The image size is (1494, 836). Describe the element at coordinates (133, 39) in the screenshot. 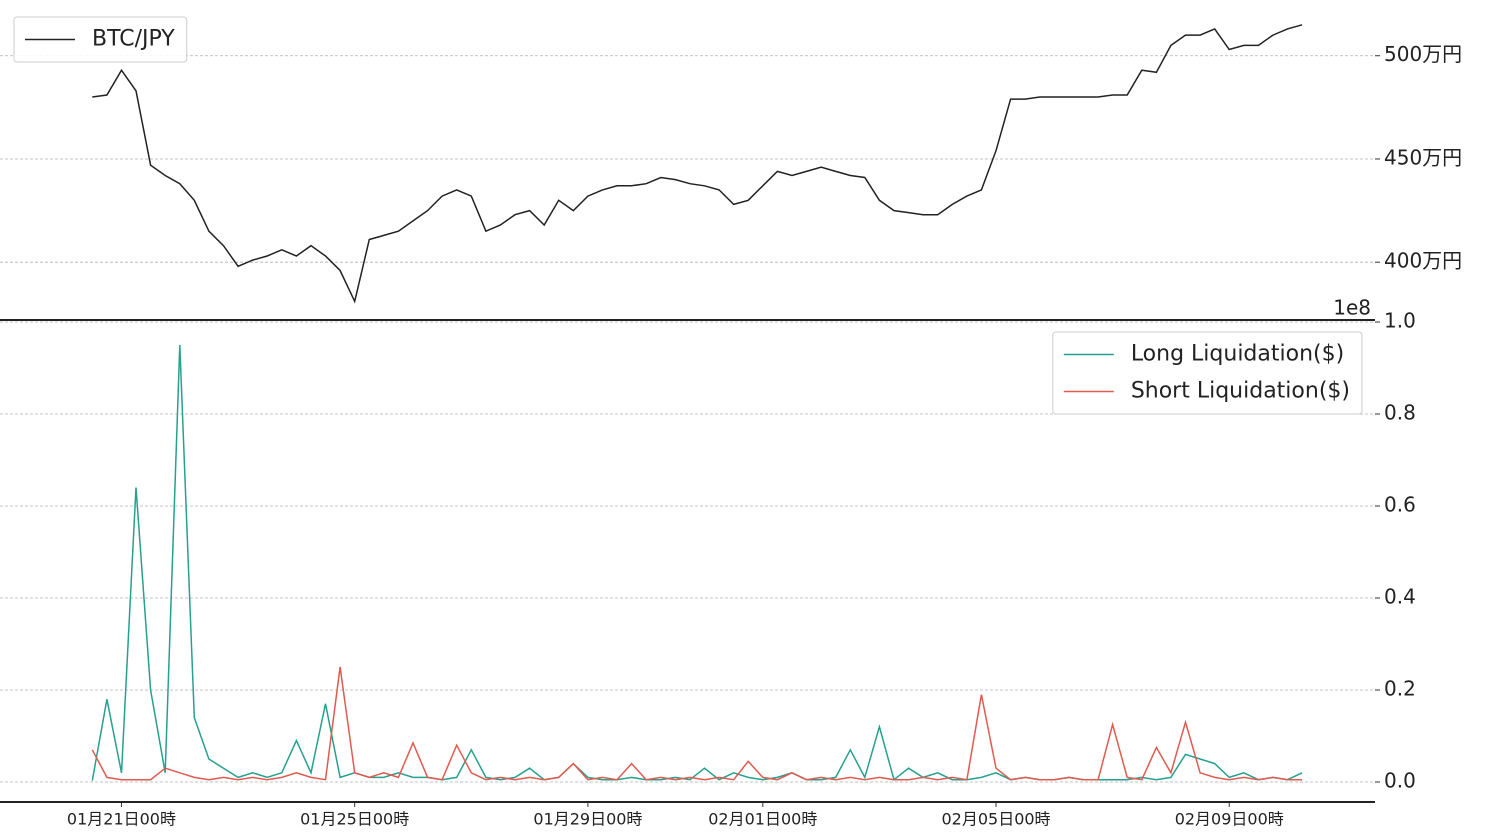

I see `legend-label: BTC/JPY` at that location.